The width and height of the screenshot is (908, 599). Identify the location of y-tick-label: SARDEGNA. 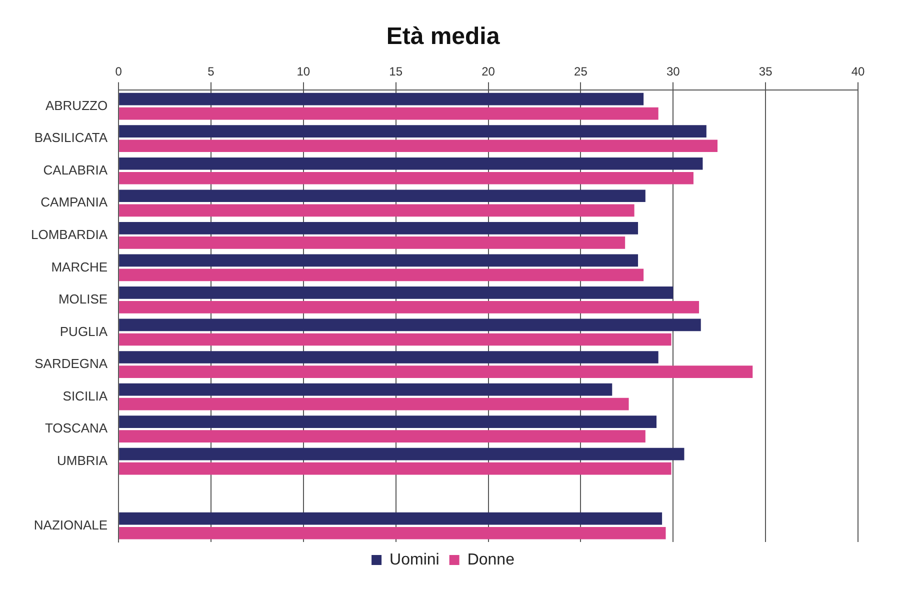
(71, 364).